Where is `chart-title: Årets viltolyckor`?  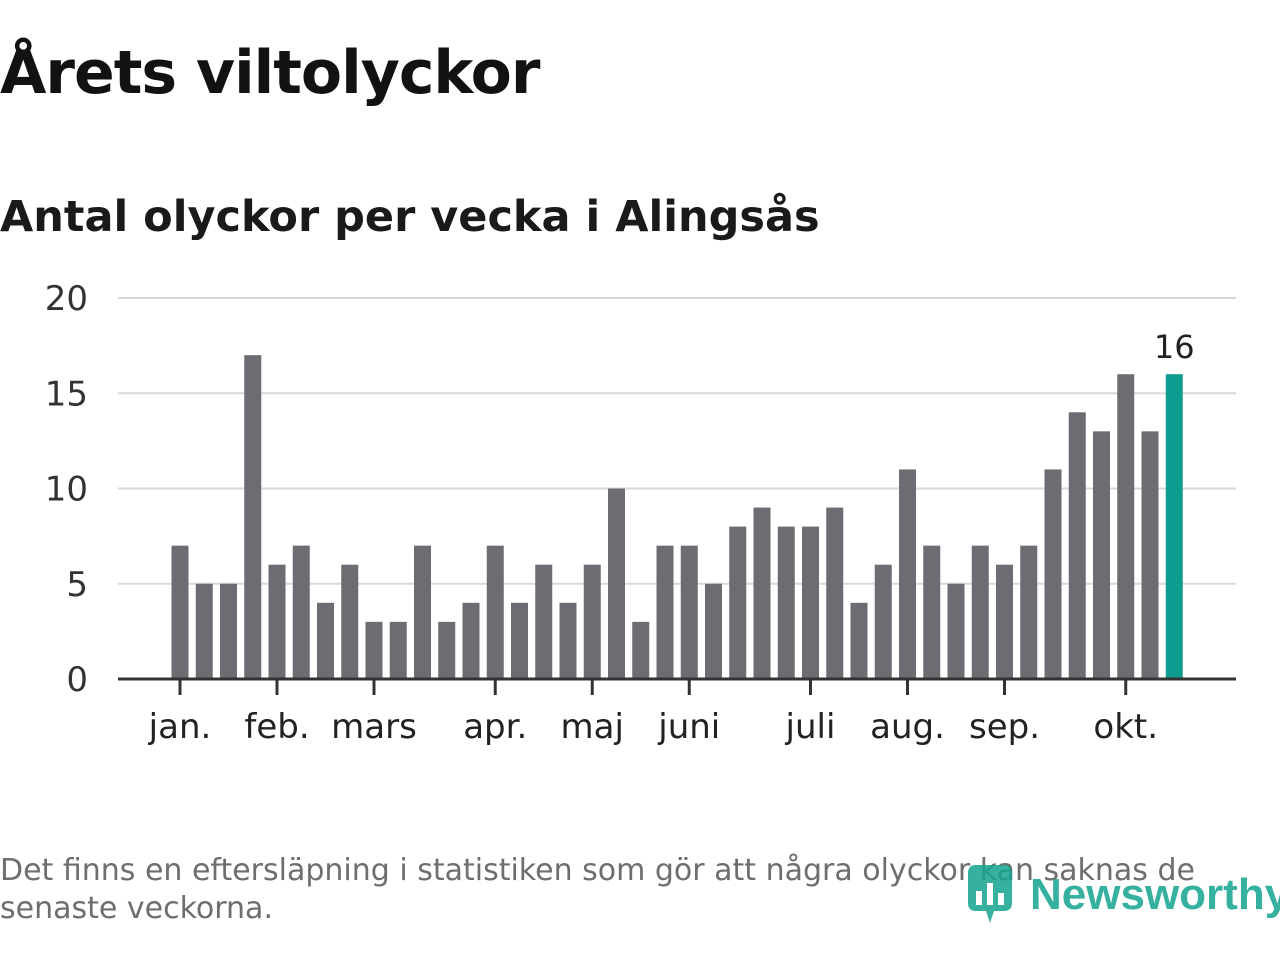
chart-title: Årets viltolyckor is located at coordinates (270, 73).